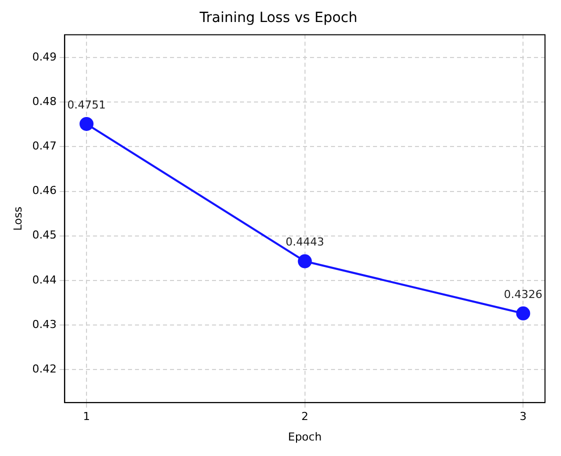 The image size is (561, 456). I want to click on y-tick-label: 0.43, so click(44, 324).